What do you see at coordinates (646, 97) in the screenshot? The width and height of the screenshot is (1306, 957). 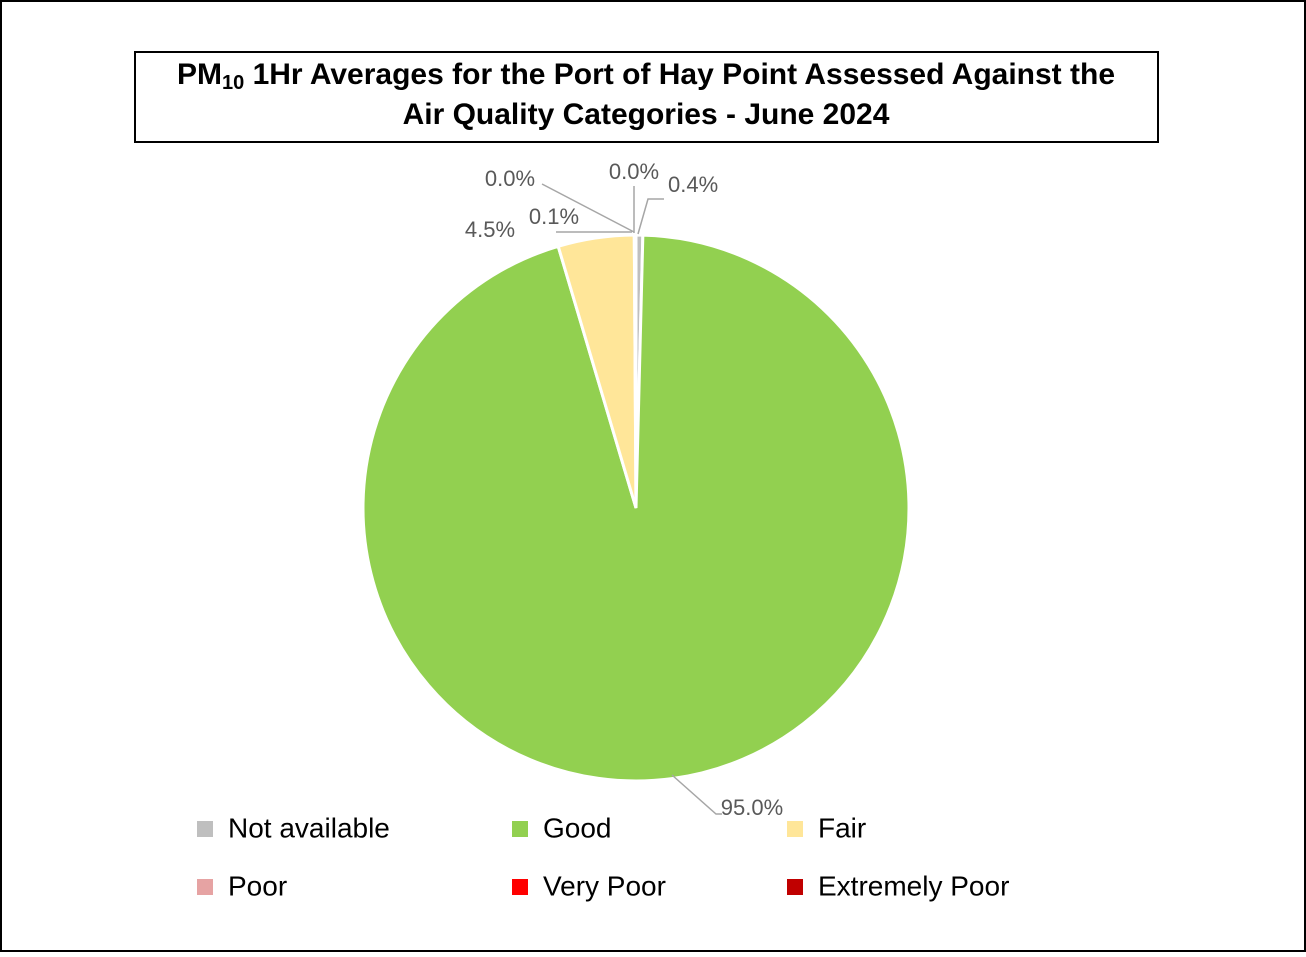 I see `title-box` at bounding box center [646, 97].